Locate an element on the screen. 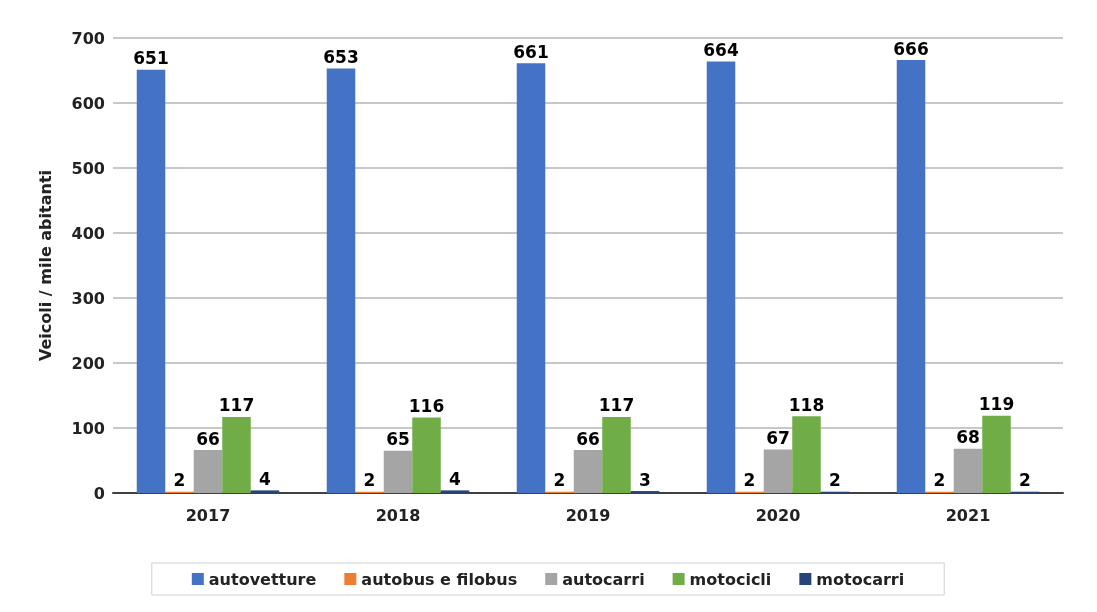 Image resolution: width=1097 pixels, height=612 pixels. x-tick-label: 2019 is located at coordinates (588, 515).